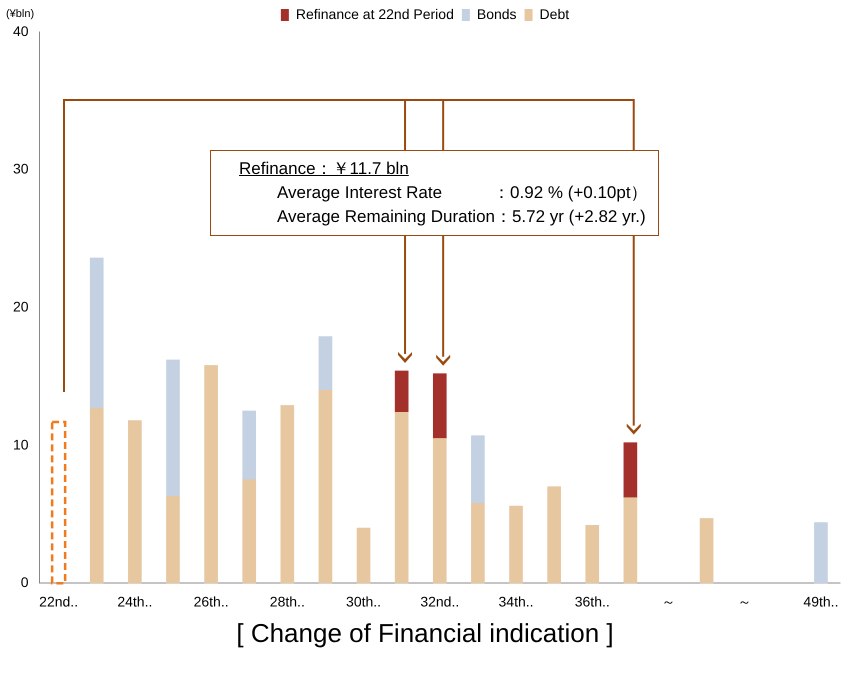 Image resolution: width=850 pixels, height=674 pixels. What do you see at coordinates (20, 30) in the screenshot?
I see `y-tick-label: 40` at bounding box center [20, 30].